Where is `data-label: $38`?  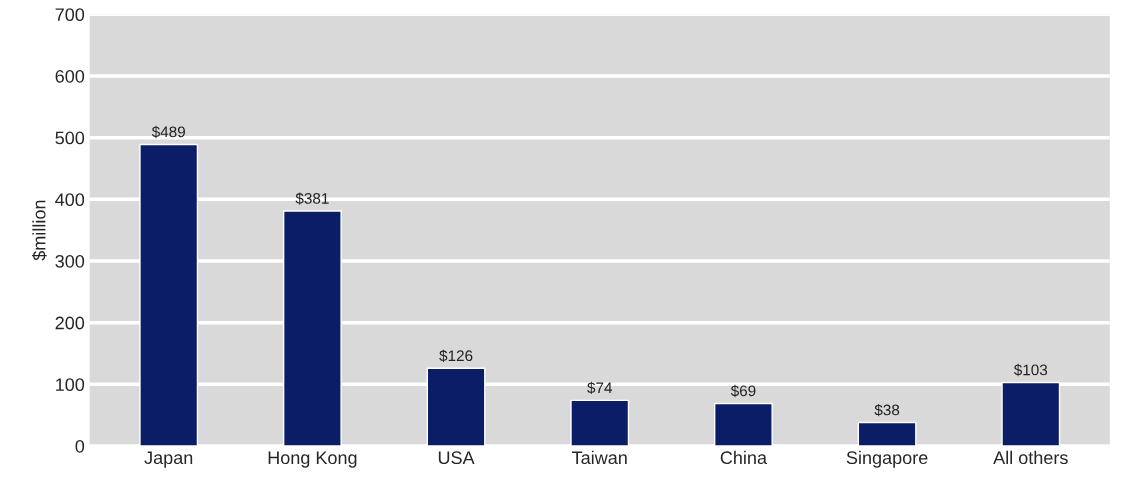
data-label: $38 is located at coordinates (887, 410).